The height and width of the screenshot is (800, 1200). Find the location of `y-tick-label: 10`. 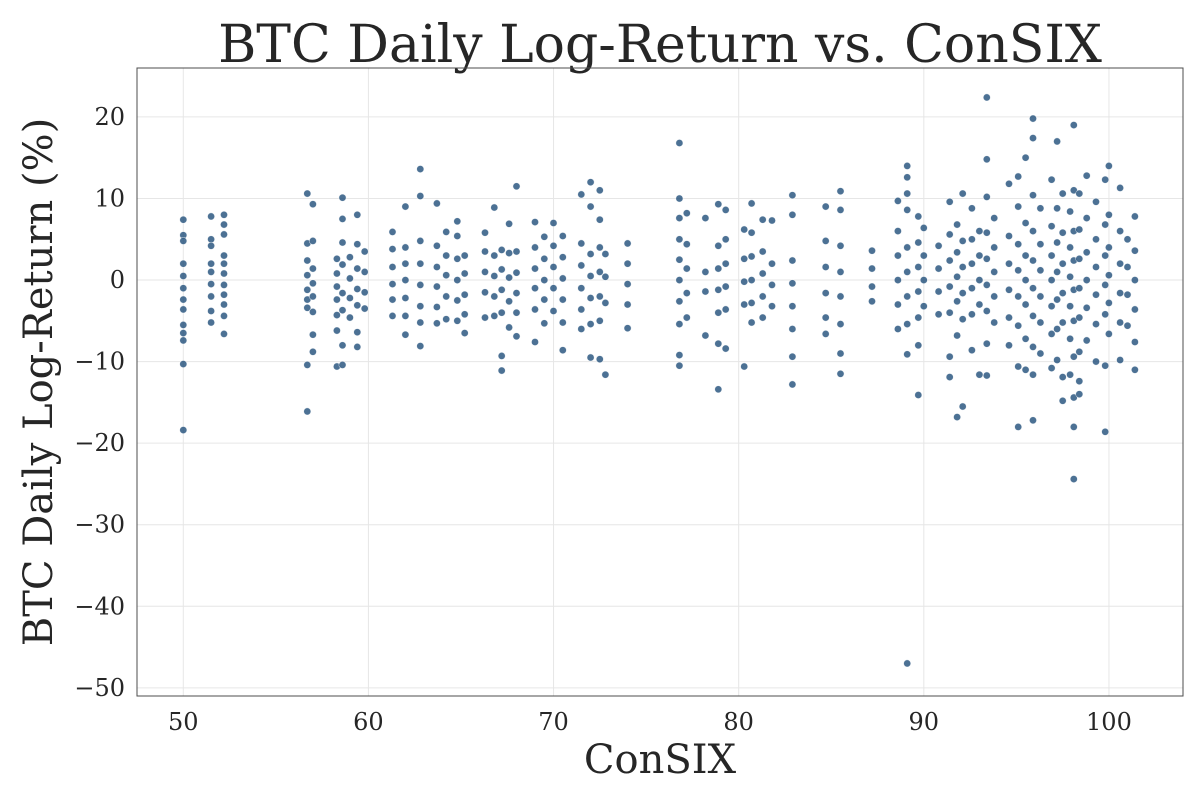

y-tick-label: 10 is located at coordinates (109, 198).